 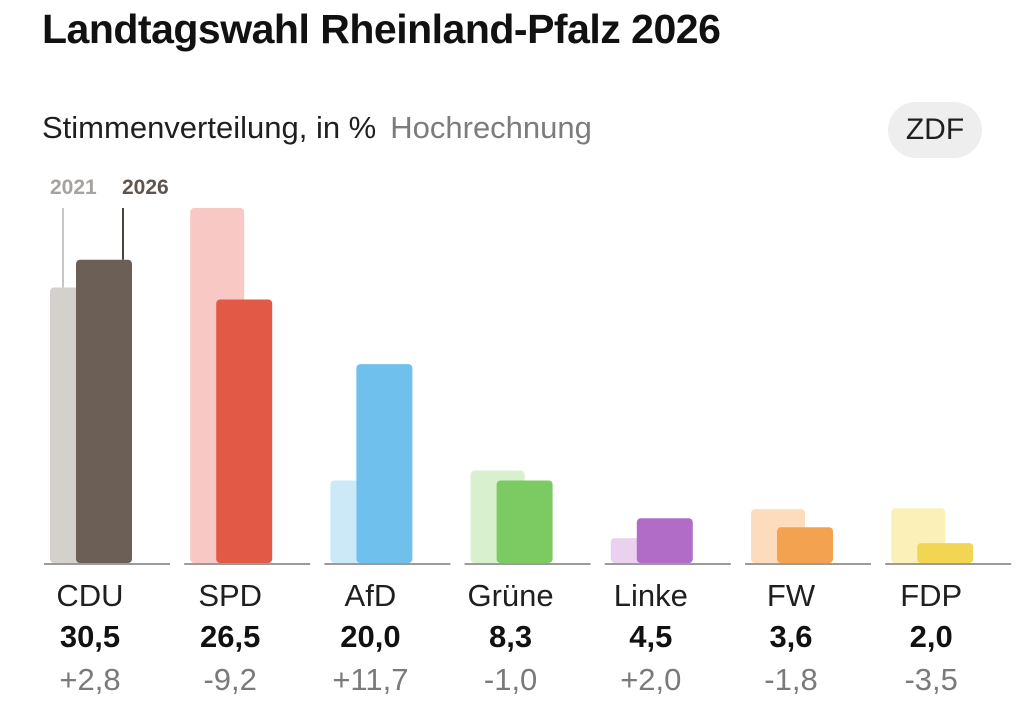 What do you see at coordinates (244, 431) in the screenshot?
I see `bar-2026-spd` at bounding box center [244, 431].